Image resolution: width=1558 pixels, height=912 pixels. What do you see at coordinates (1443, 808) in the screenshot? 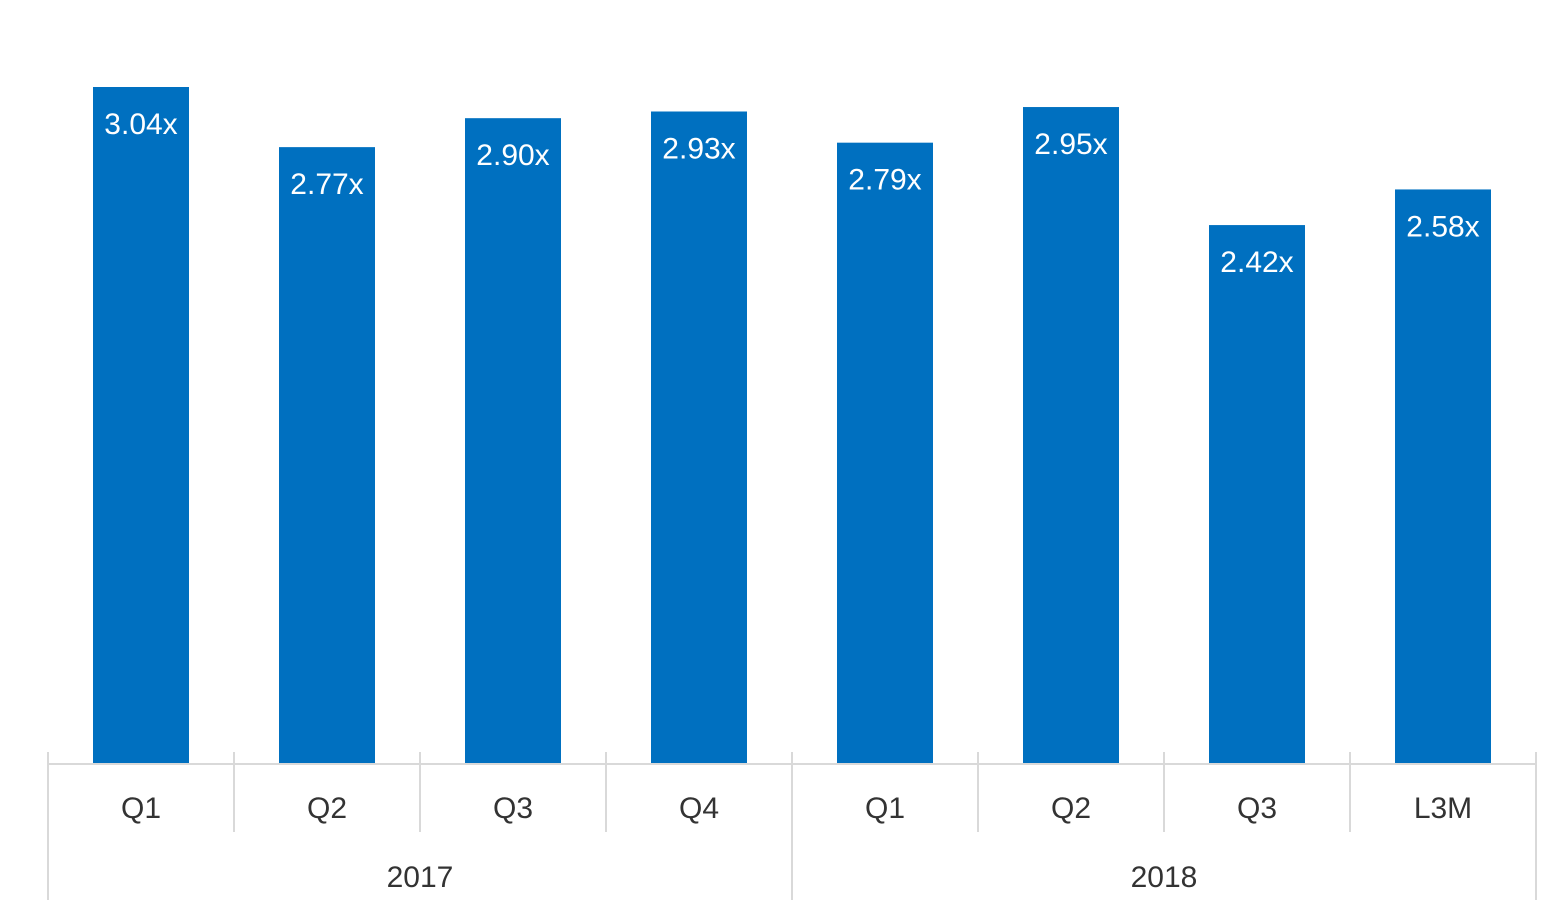
I see `x-tick-label: L3M` at bounding box center [1443, 808].